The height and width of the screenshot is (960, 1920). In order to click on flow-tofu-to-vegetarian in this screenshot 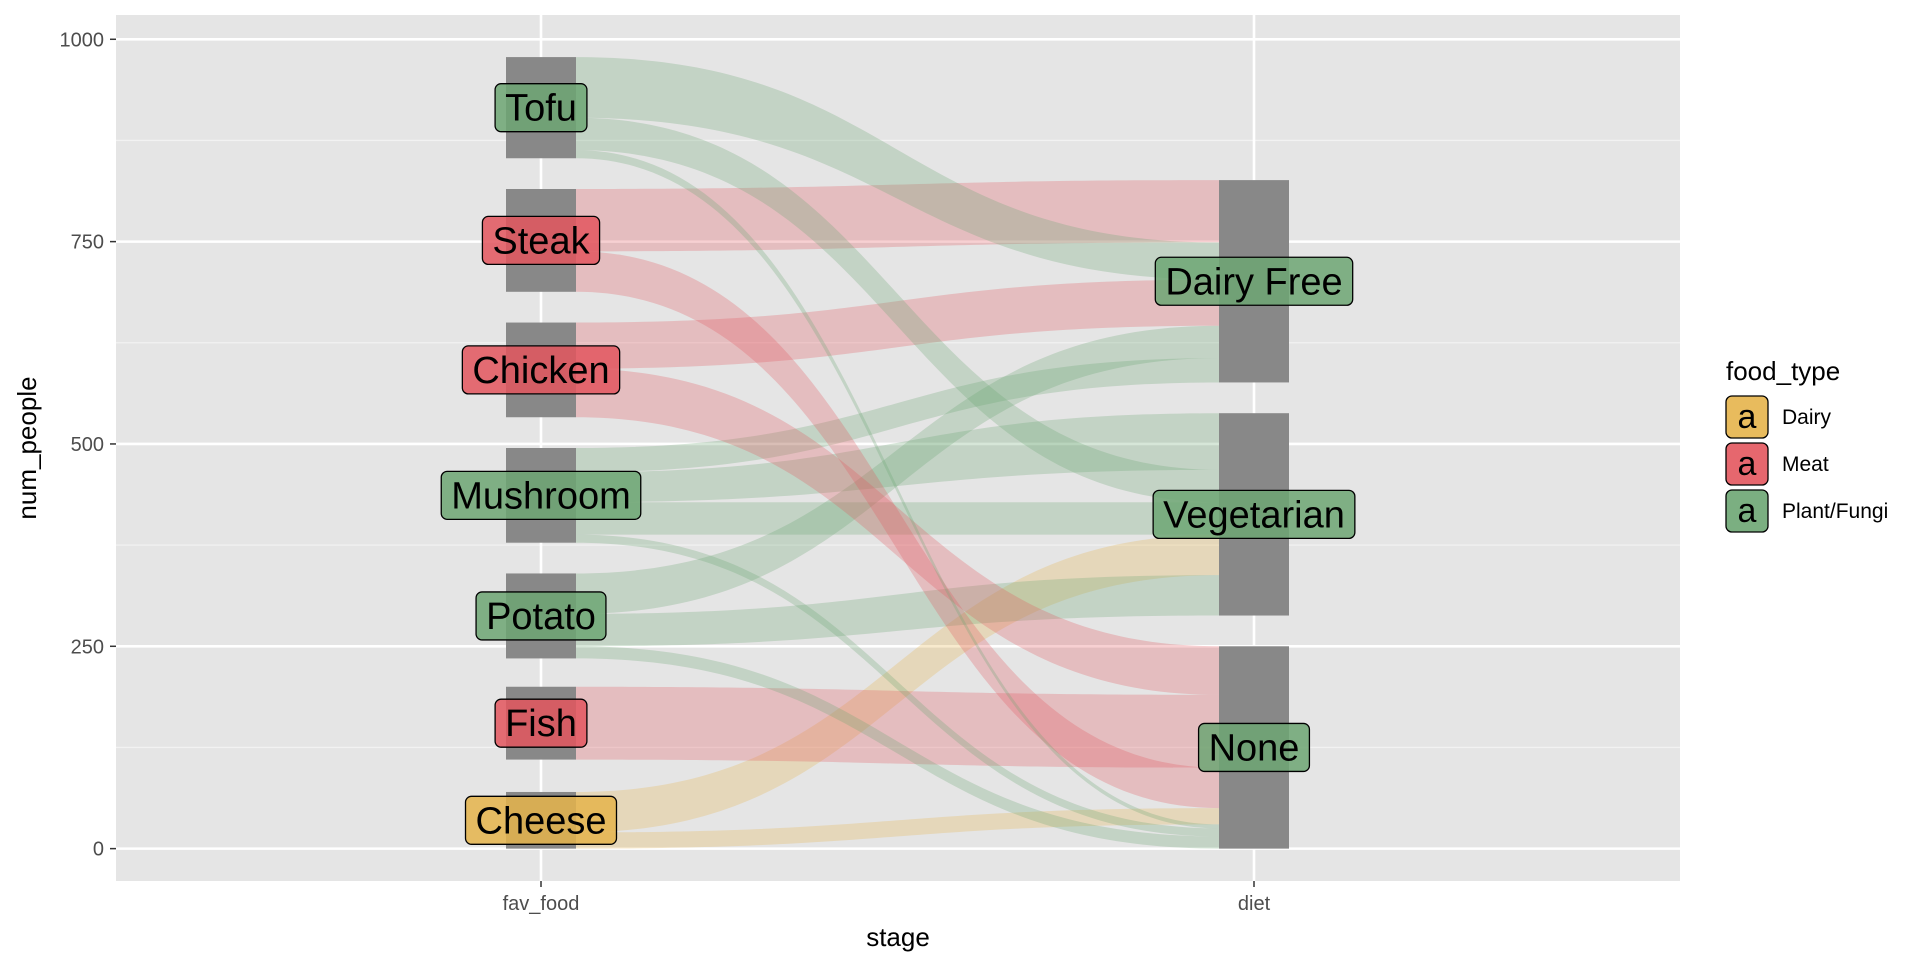, I will do `click(897, 310)`.